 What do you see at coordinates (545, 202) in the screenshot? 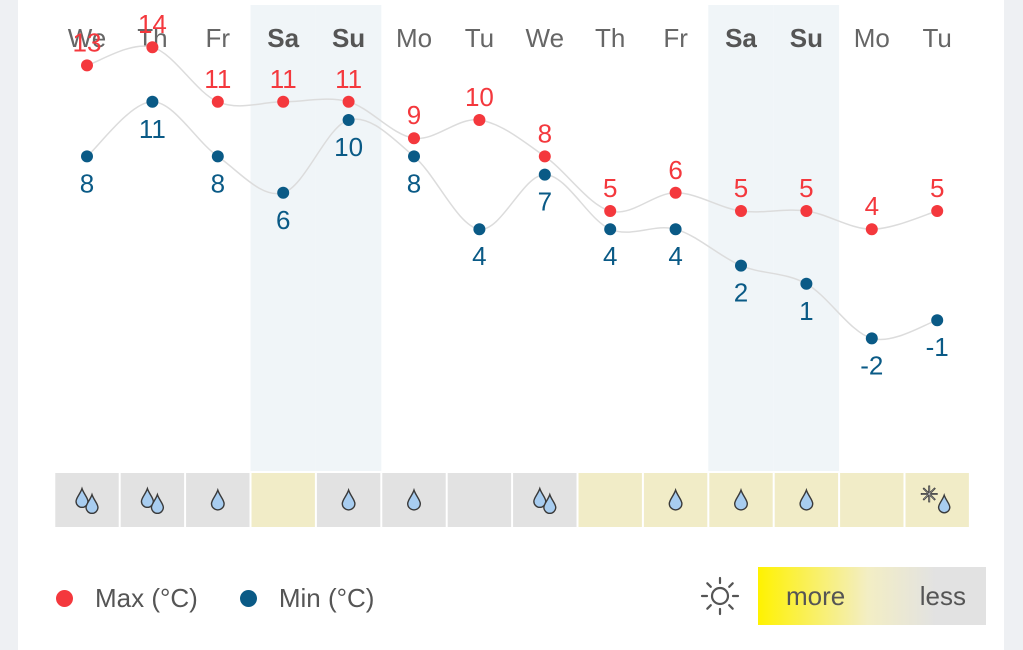
I see `min-value-label: 7` at bounding box center [545, 202].